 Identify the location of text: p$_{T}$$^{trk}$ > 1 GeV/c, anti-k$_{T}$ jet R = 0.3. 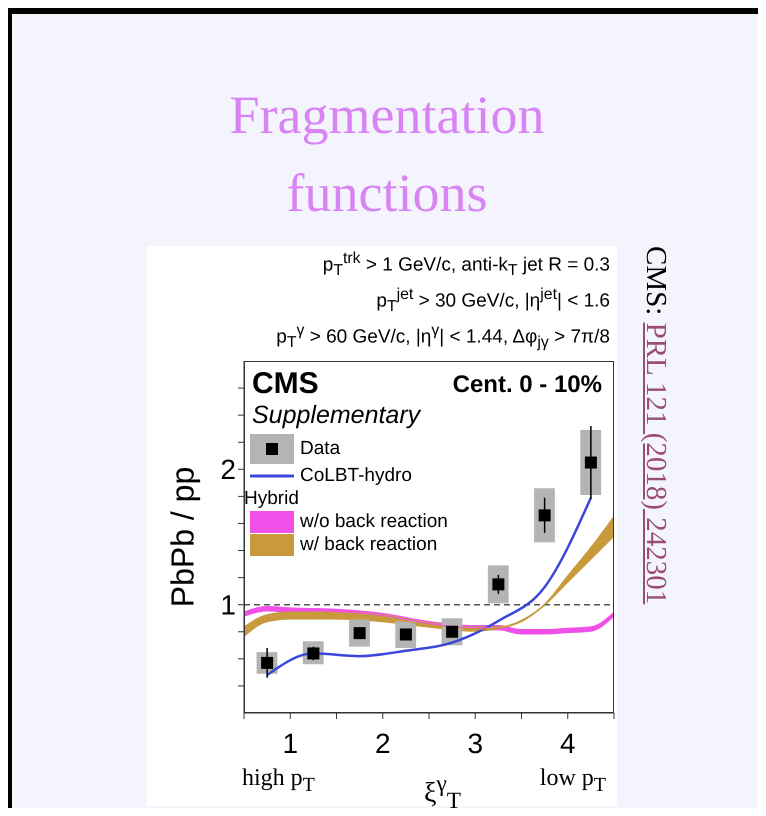
(466, 265).